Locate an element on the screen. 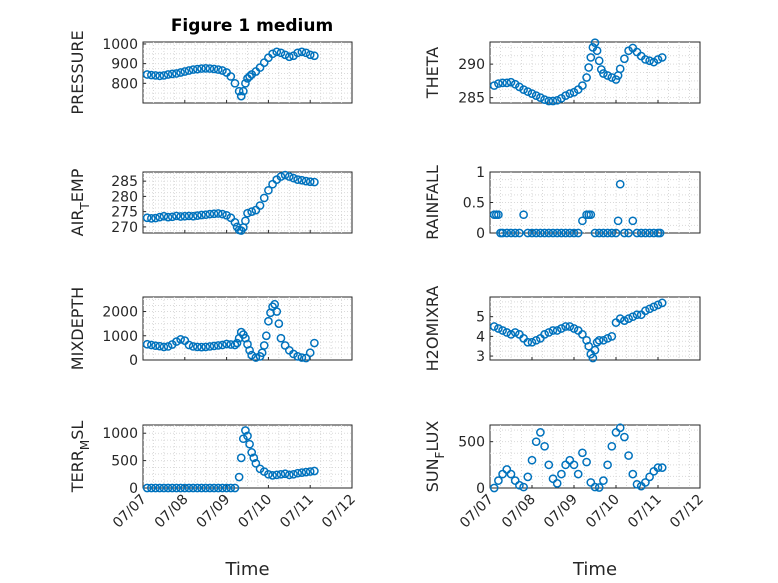 The width and height of the screenshot is (778, 583). panel-theta: 285 290 THETA is located at coordinates (562, 72).